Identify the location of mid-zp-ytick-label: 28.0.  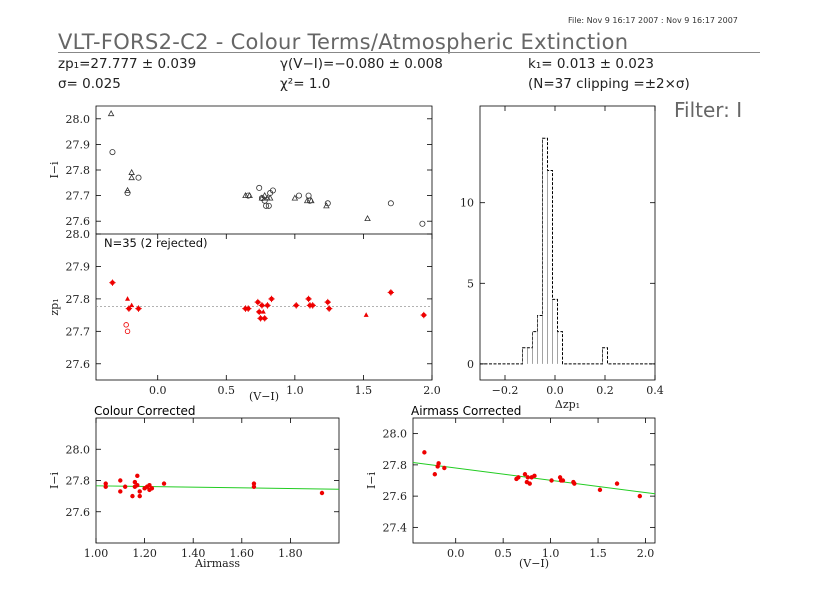
(78, 234).